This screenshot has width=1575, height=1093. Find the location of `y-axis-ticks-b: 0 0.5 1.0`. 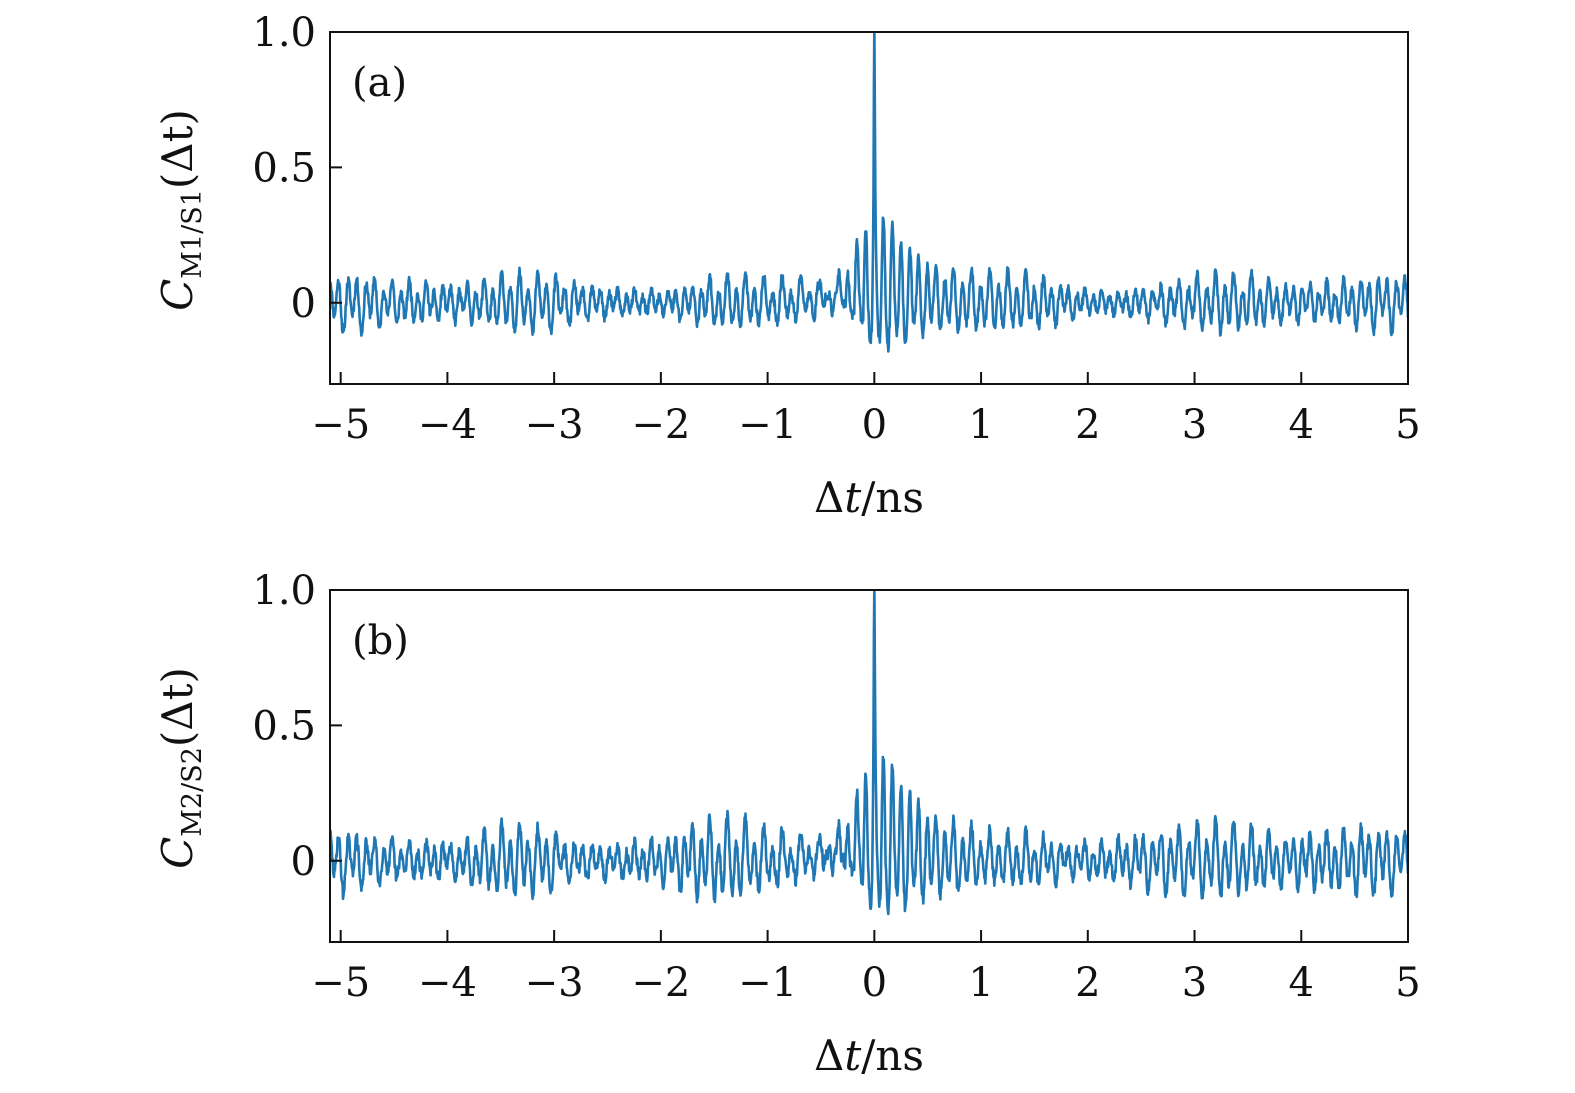

y-axis-ticks-b: 0 0.5 1.0 is located at coordinates (297, 726).